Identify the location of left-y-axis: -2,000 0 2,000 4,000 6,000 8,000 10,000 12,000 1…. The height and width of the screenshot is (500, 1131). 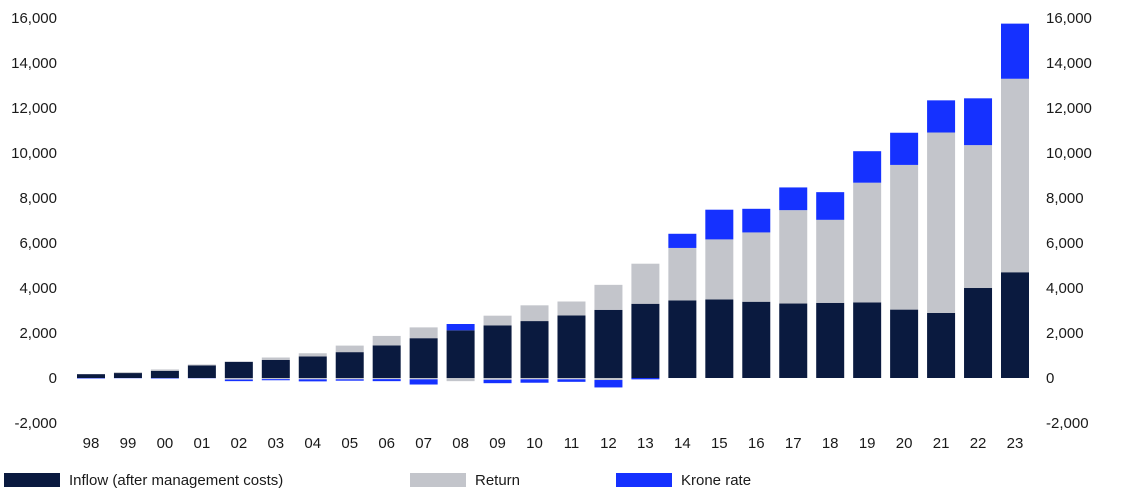
(34, 221).